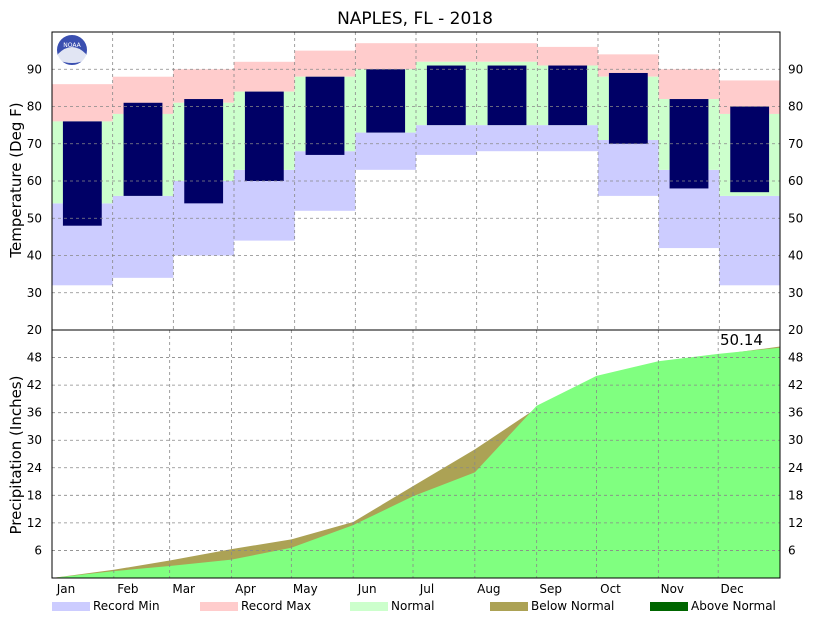 This screenshot has height=620, width=830. Describe the element at coordinates (415, 19) in the screenshot. I see `chart-title: NAPLES, FL - 2018` at that location.